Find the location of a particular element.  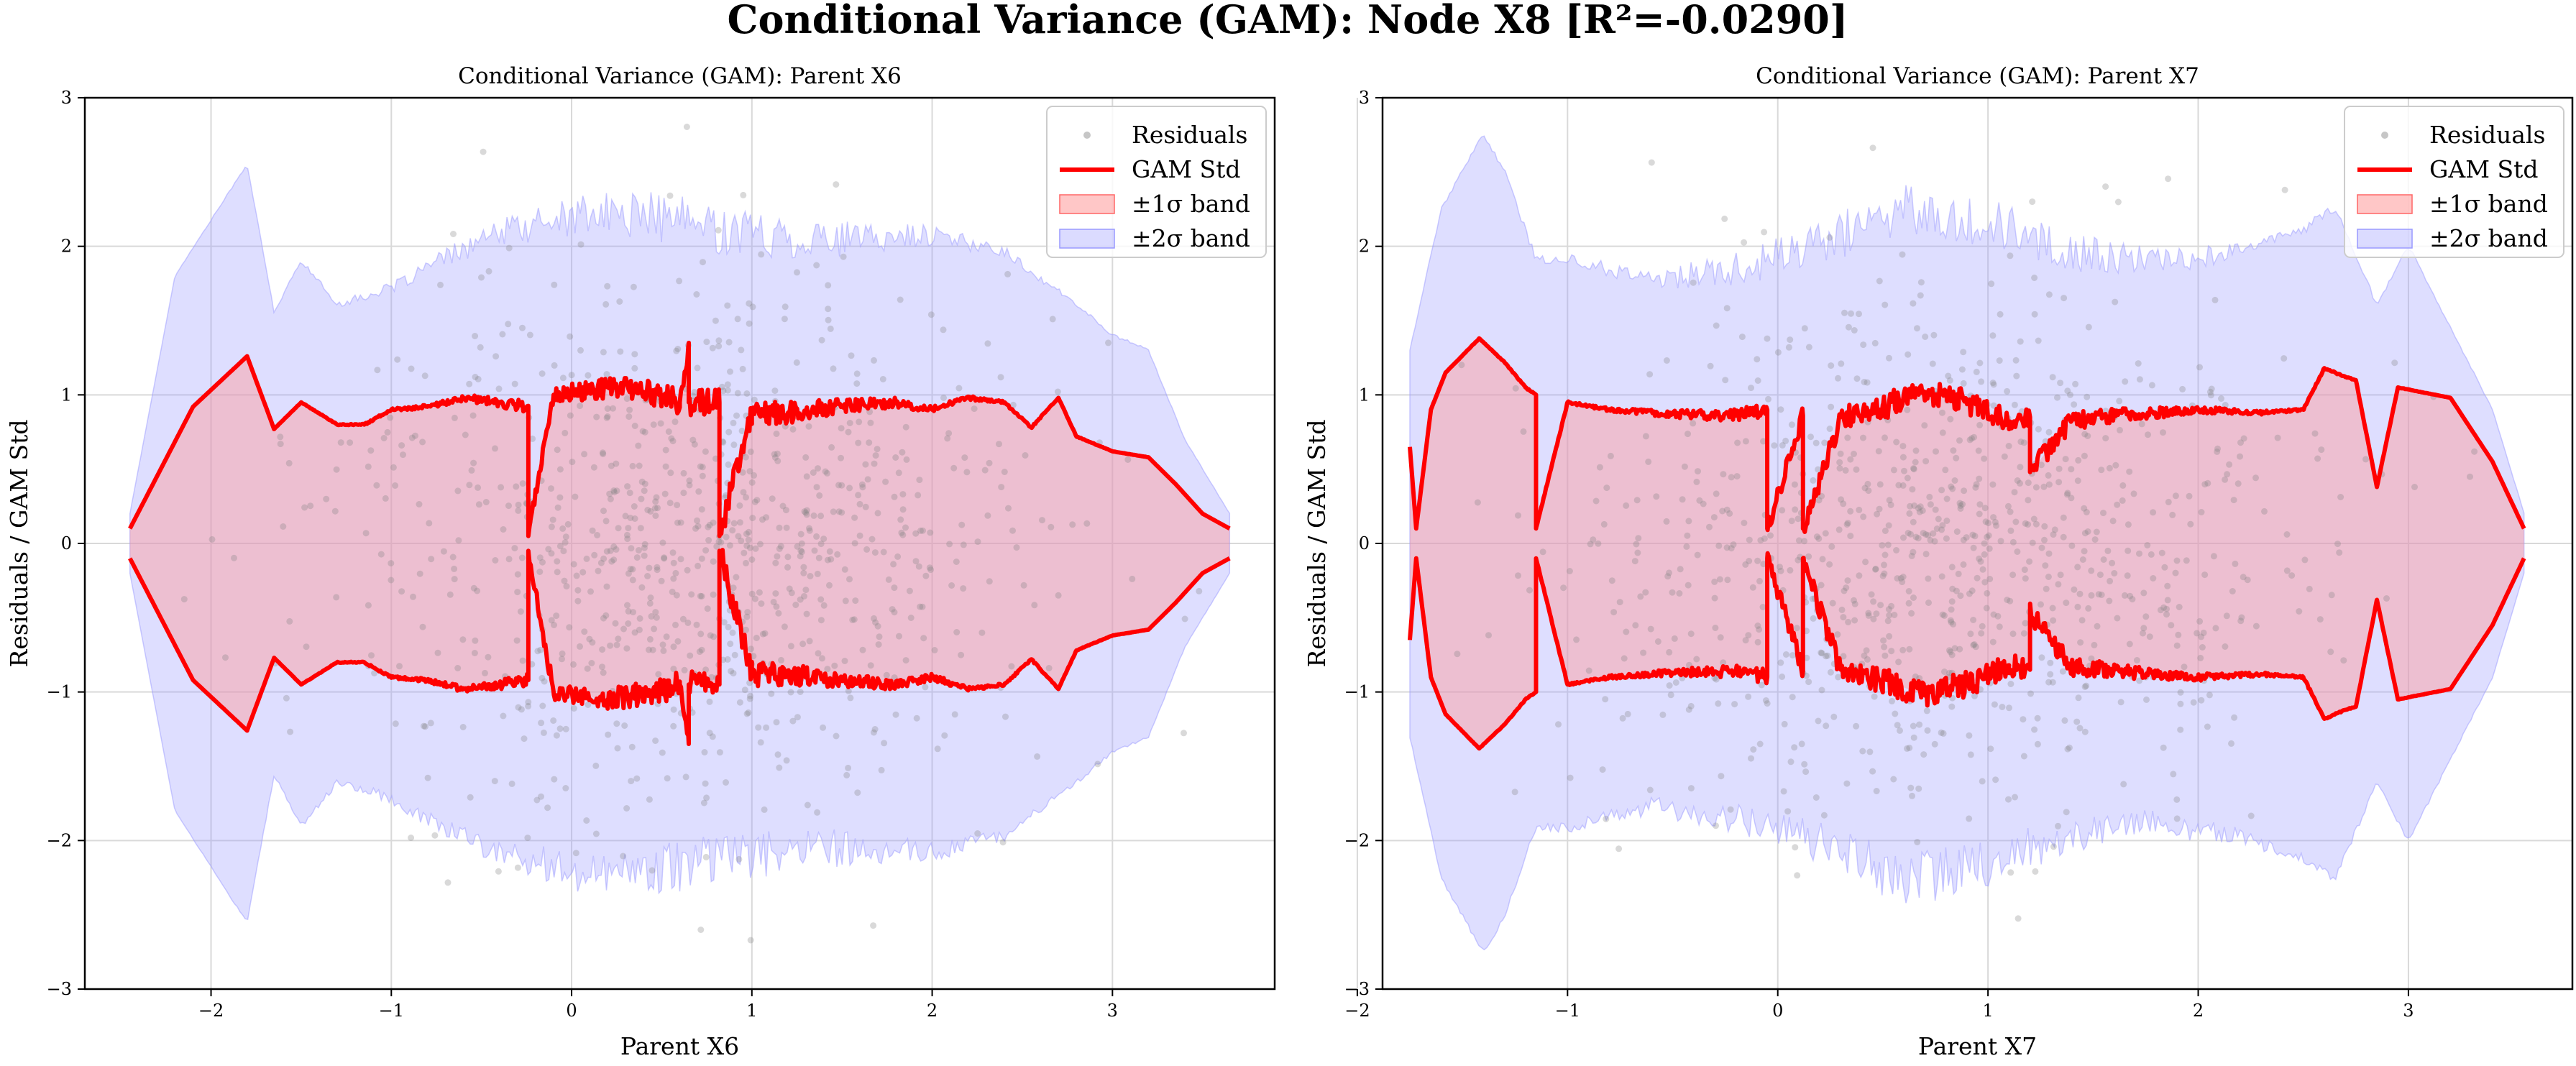

x-tick-label: −1 is located at coordinates (1567, 1011).